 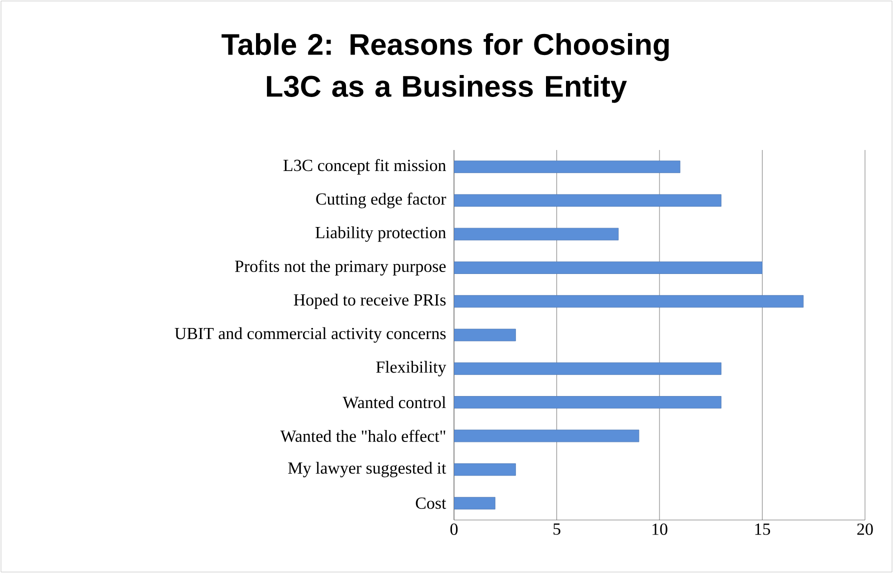 I want to click on y-tick-label: Cost, so click(x=431, y=503).